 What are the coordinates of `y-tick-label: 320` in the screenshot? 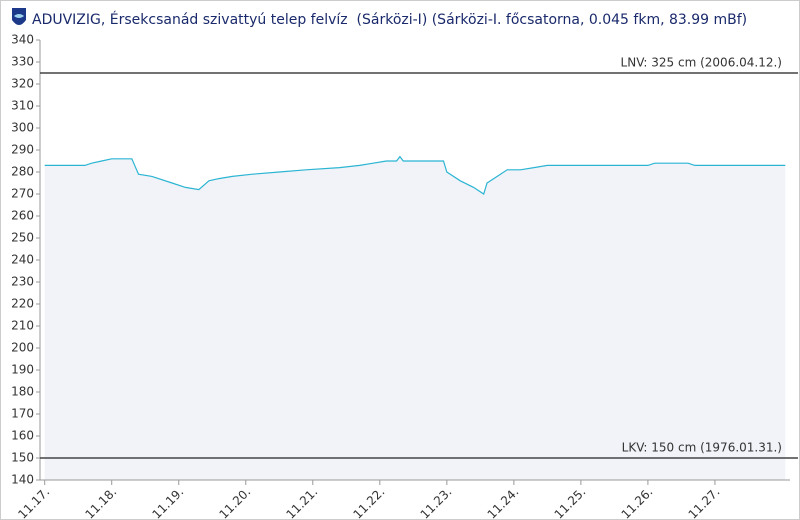 It's located at (22, 84).